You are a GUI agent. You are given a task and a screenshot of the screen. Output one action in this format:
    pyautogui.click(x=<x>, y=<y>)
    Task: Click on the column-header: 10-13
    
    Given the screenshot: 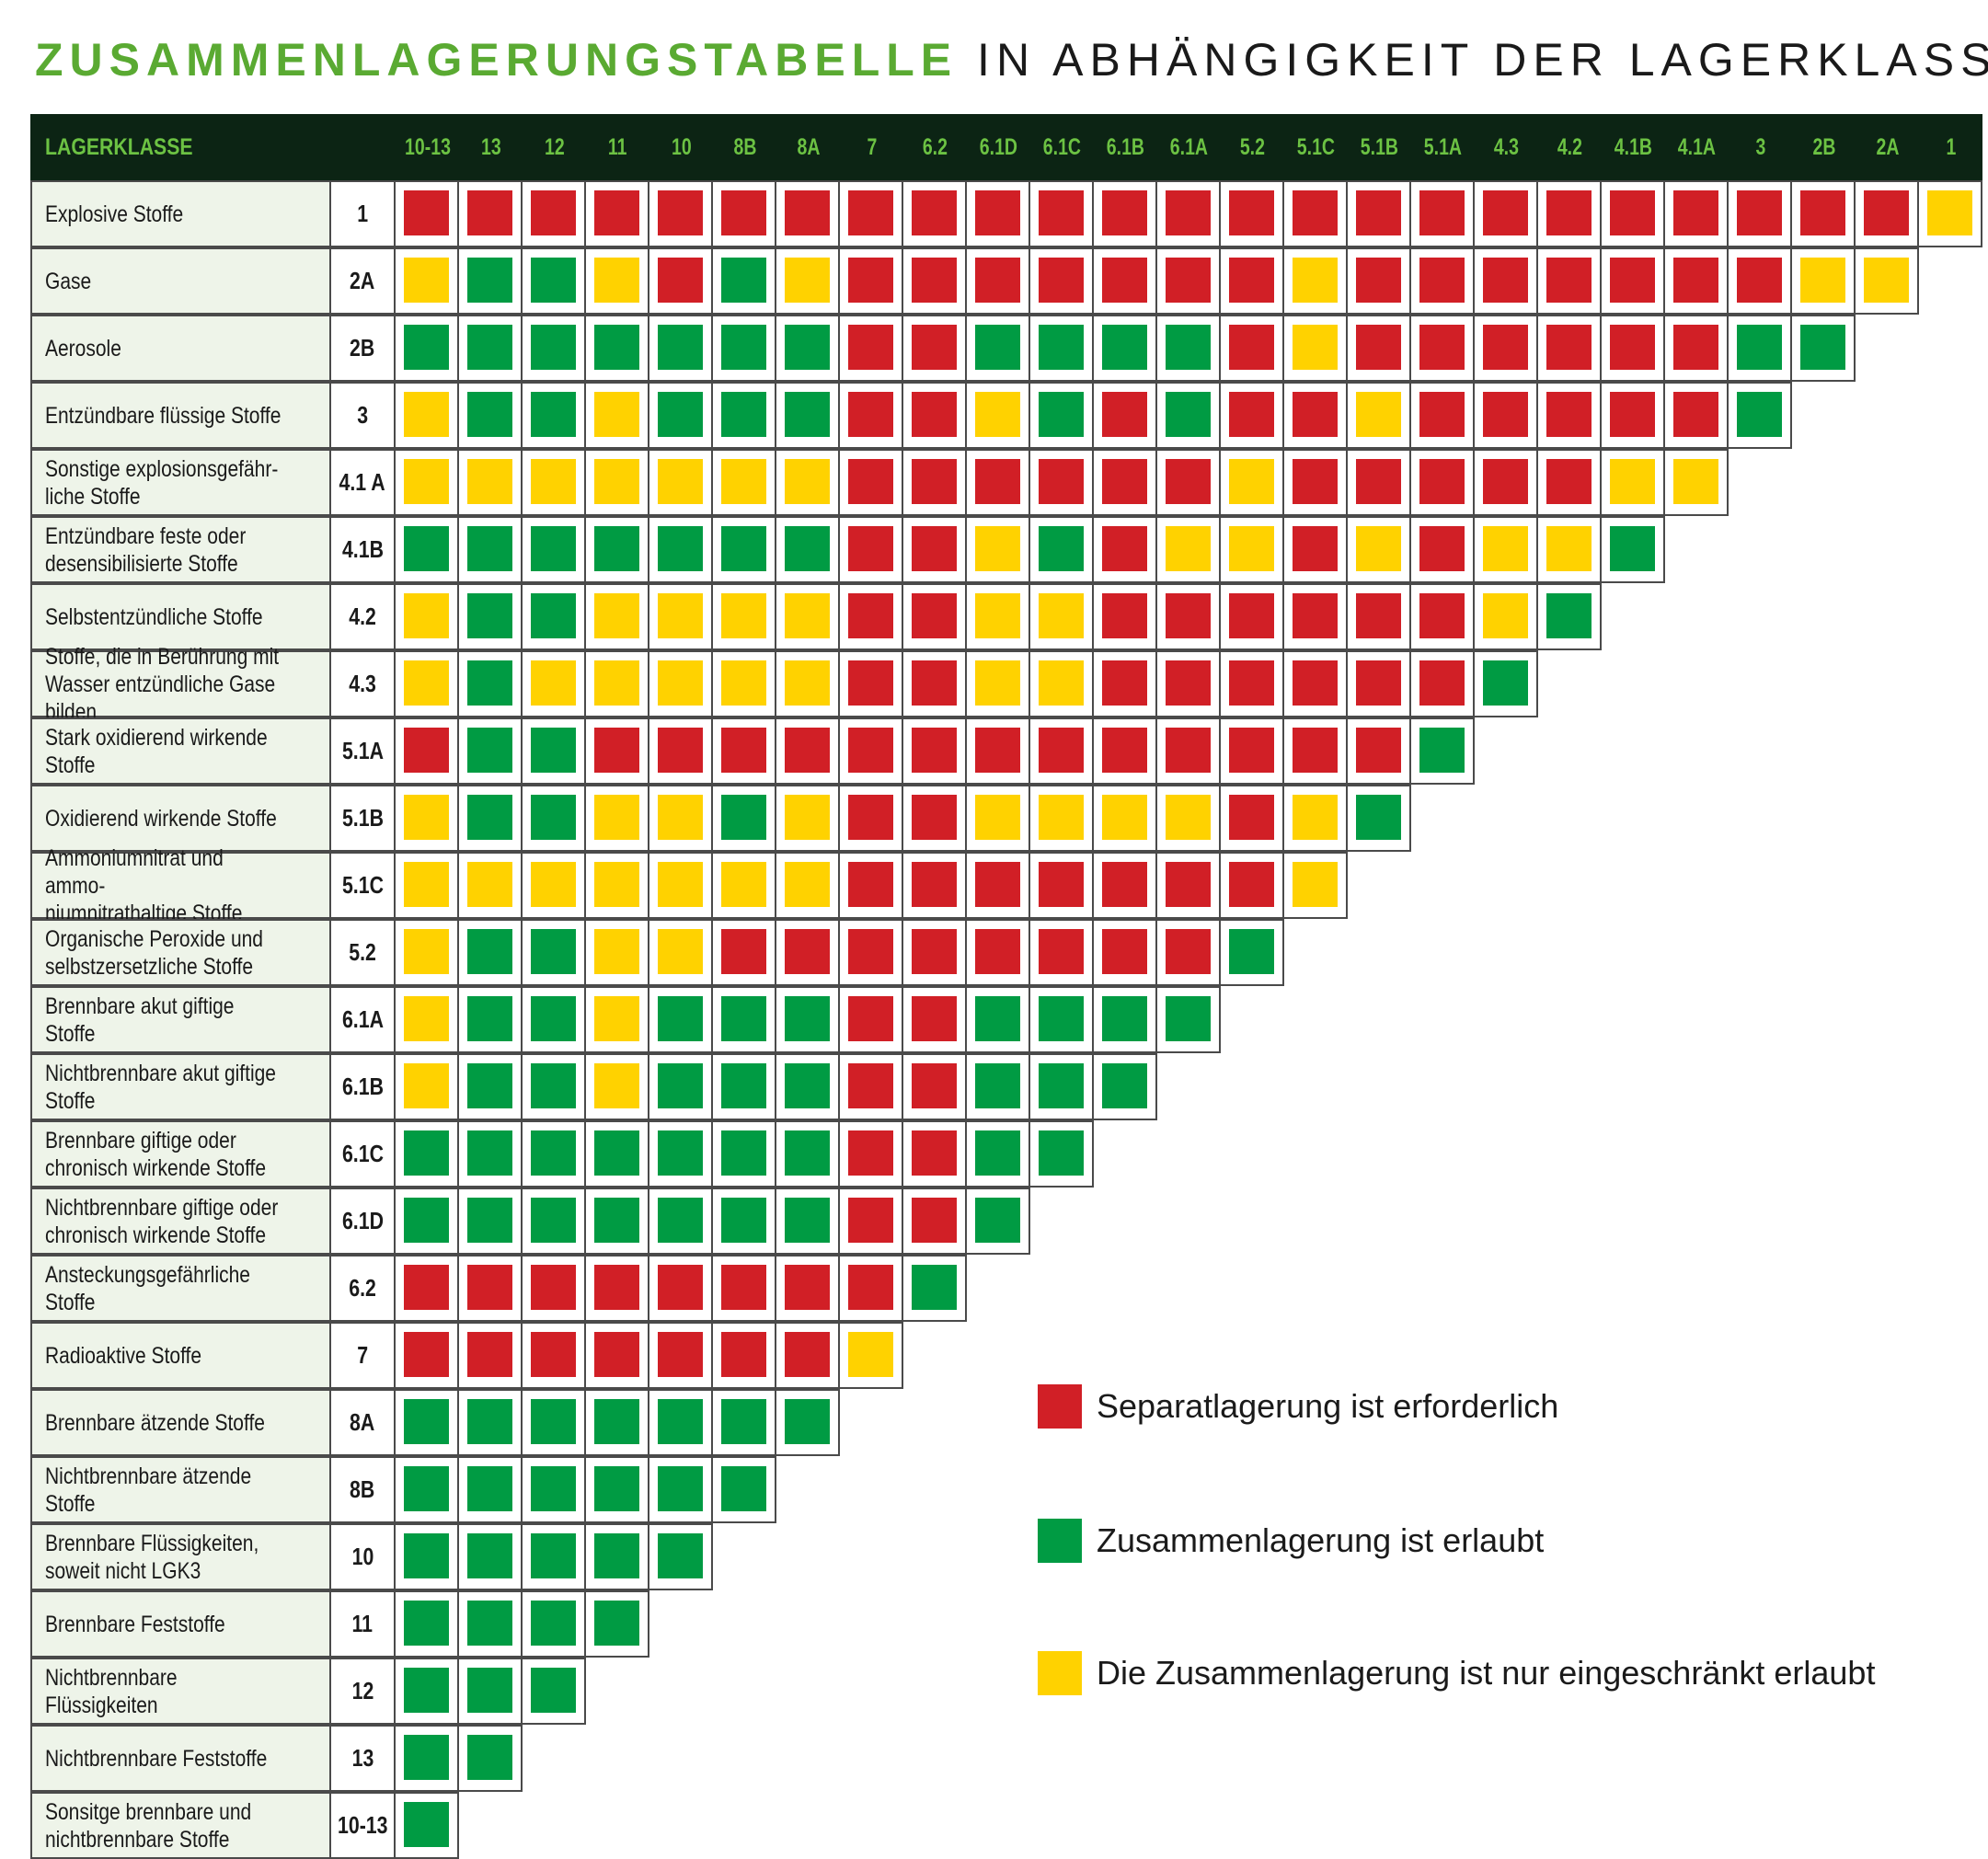 What is the action you would take?
    pyautogui.click(x=427, y=147)
    